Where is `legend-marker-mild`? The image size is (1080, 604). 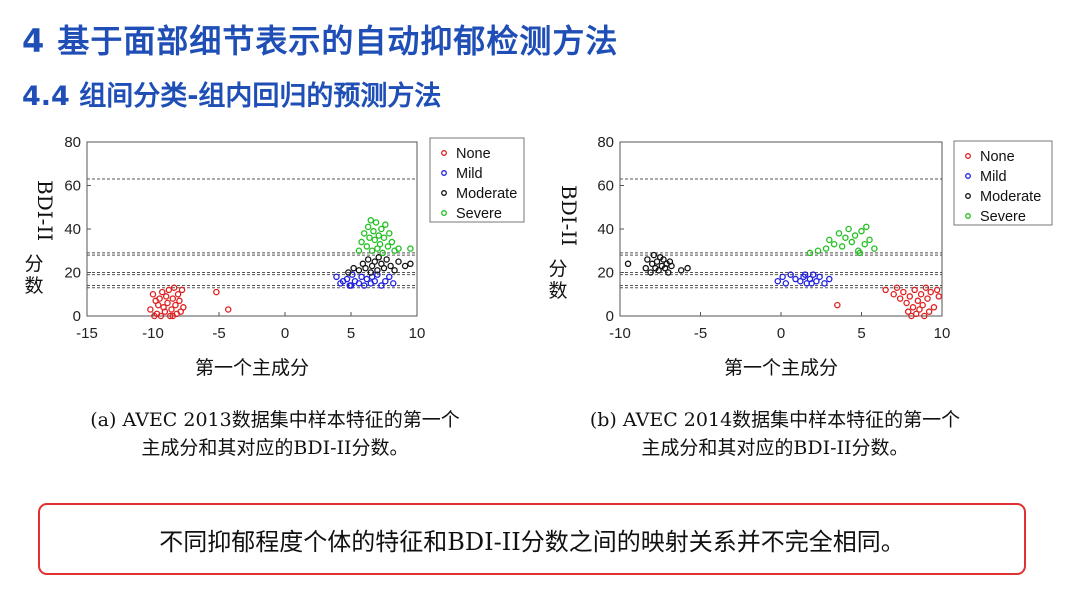 legend-marker-mild is located at coordinates (444, 173).